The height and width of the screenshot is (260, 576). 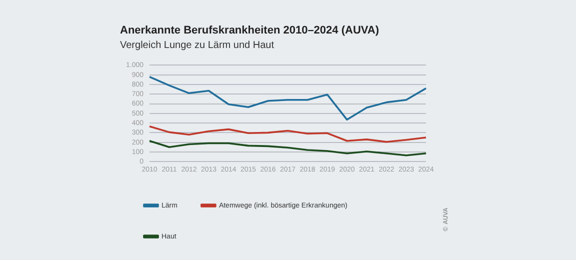 What do you see at coordinates (197, 45) in the screenshot?
I see `chart-subtitle: Vergleich Lunge zu Lärm und Haut` at bounding box center [197, 45].